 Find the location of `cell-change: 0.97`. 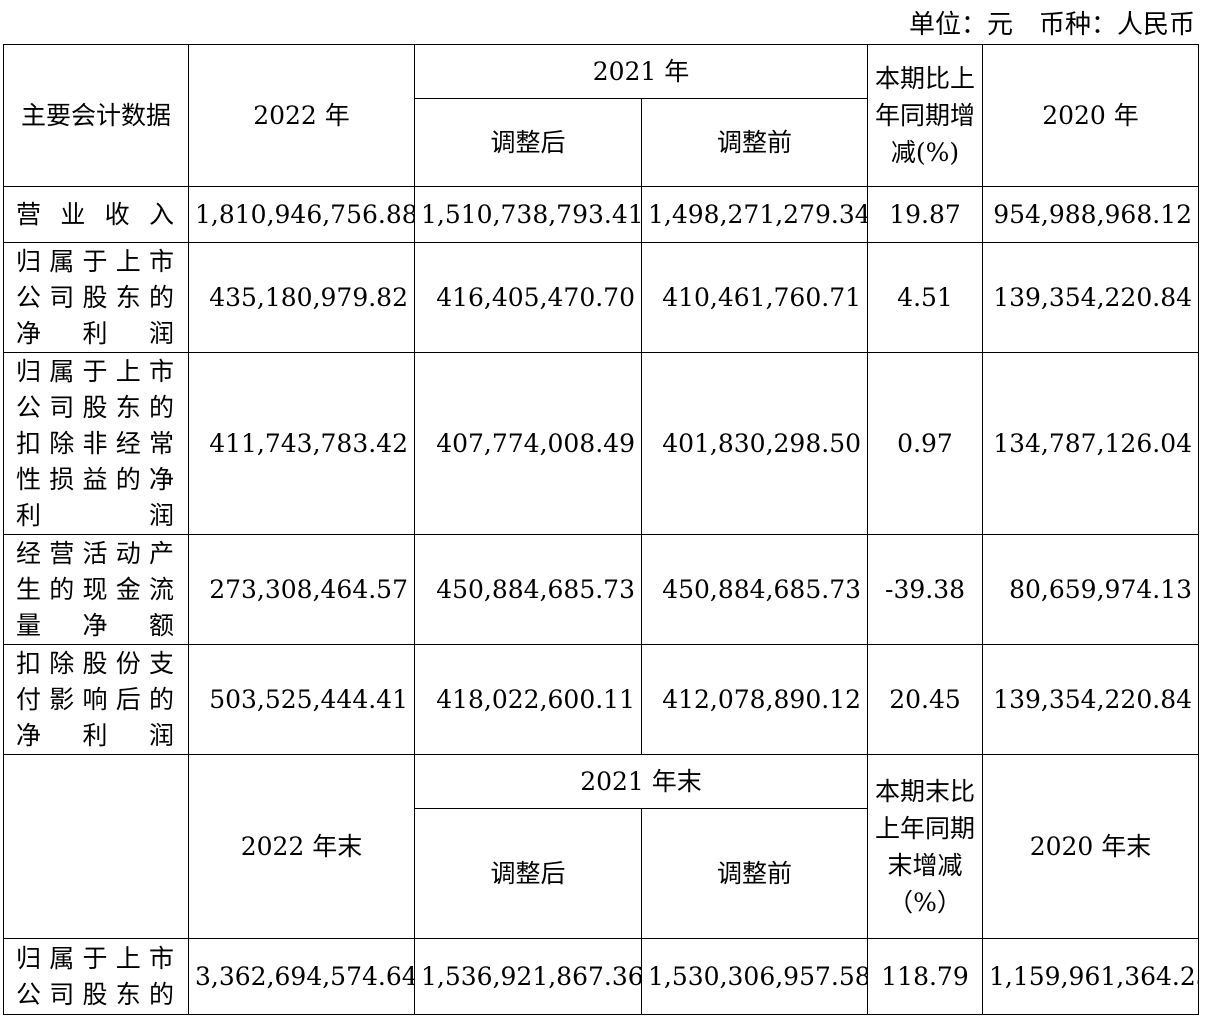

cell-change: 0.97 is located at coordinates (925, 443).